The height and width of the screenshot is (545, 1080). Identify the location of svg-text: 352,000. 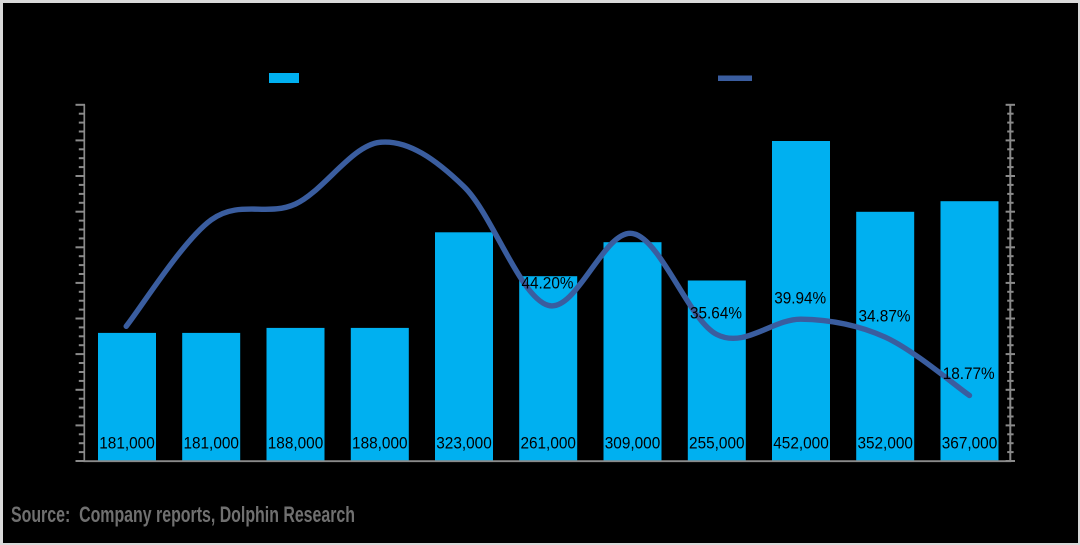
(885, 443).